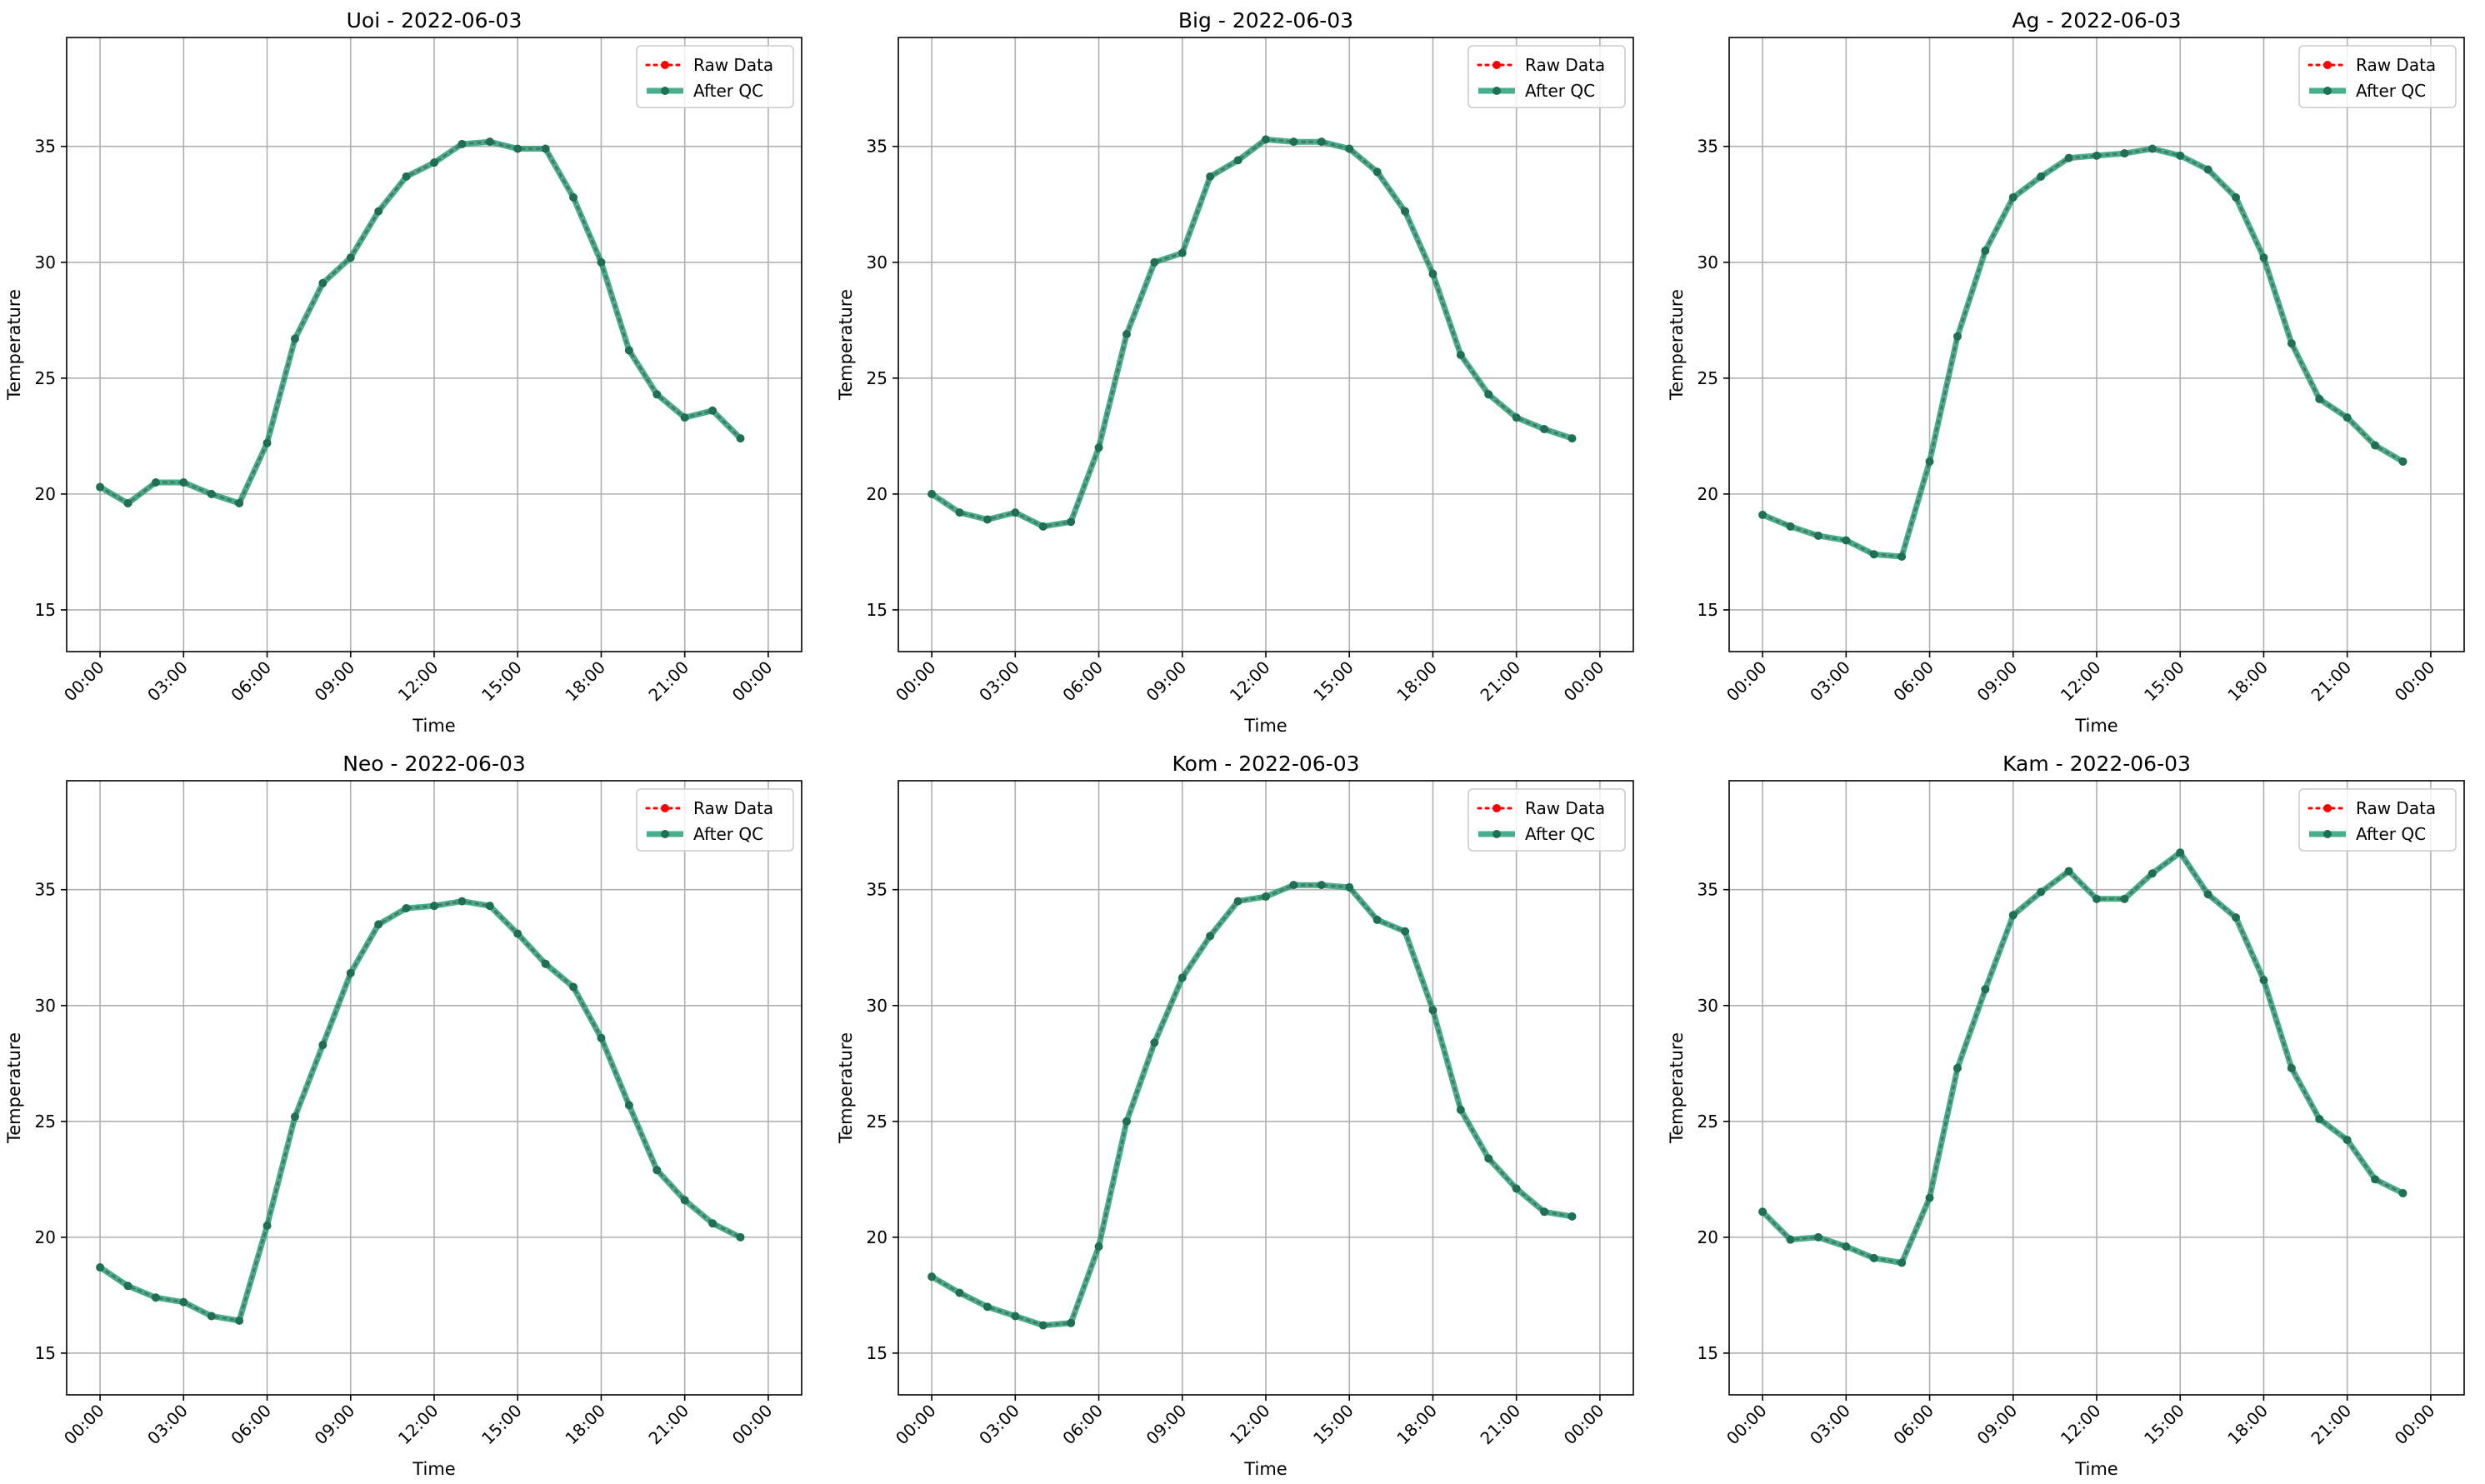 The image size is (2485, 1484). I want to click on x-tick-label: 09:00, so click(335, 1425).